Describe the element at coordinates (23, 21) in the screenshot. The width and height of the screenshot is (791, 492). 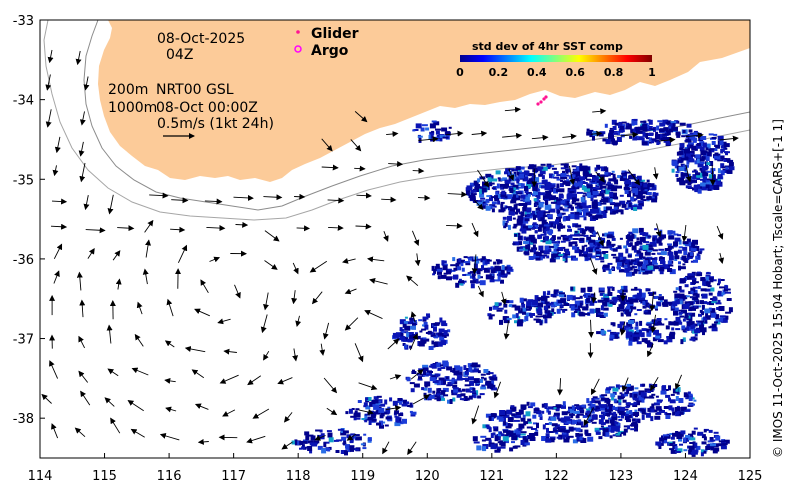
I see `y-tick-label: -33` at that location.